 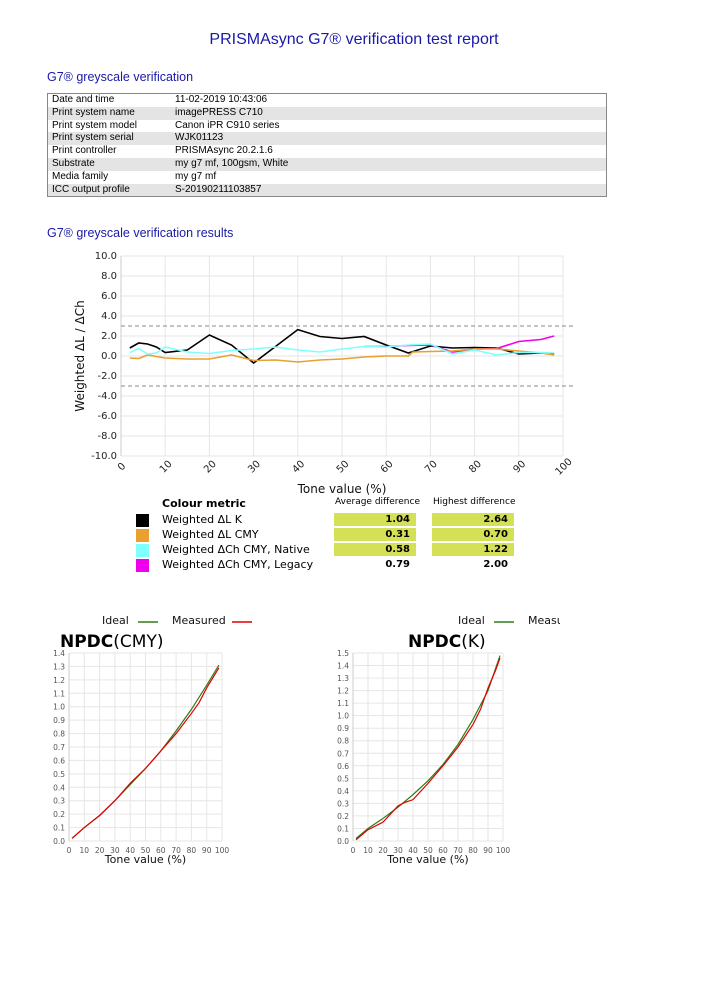 What do you see at coordinates (107, 436) in the screenshot?
I see `y-tick-label: -8.0` at bounding box center [107, 436].